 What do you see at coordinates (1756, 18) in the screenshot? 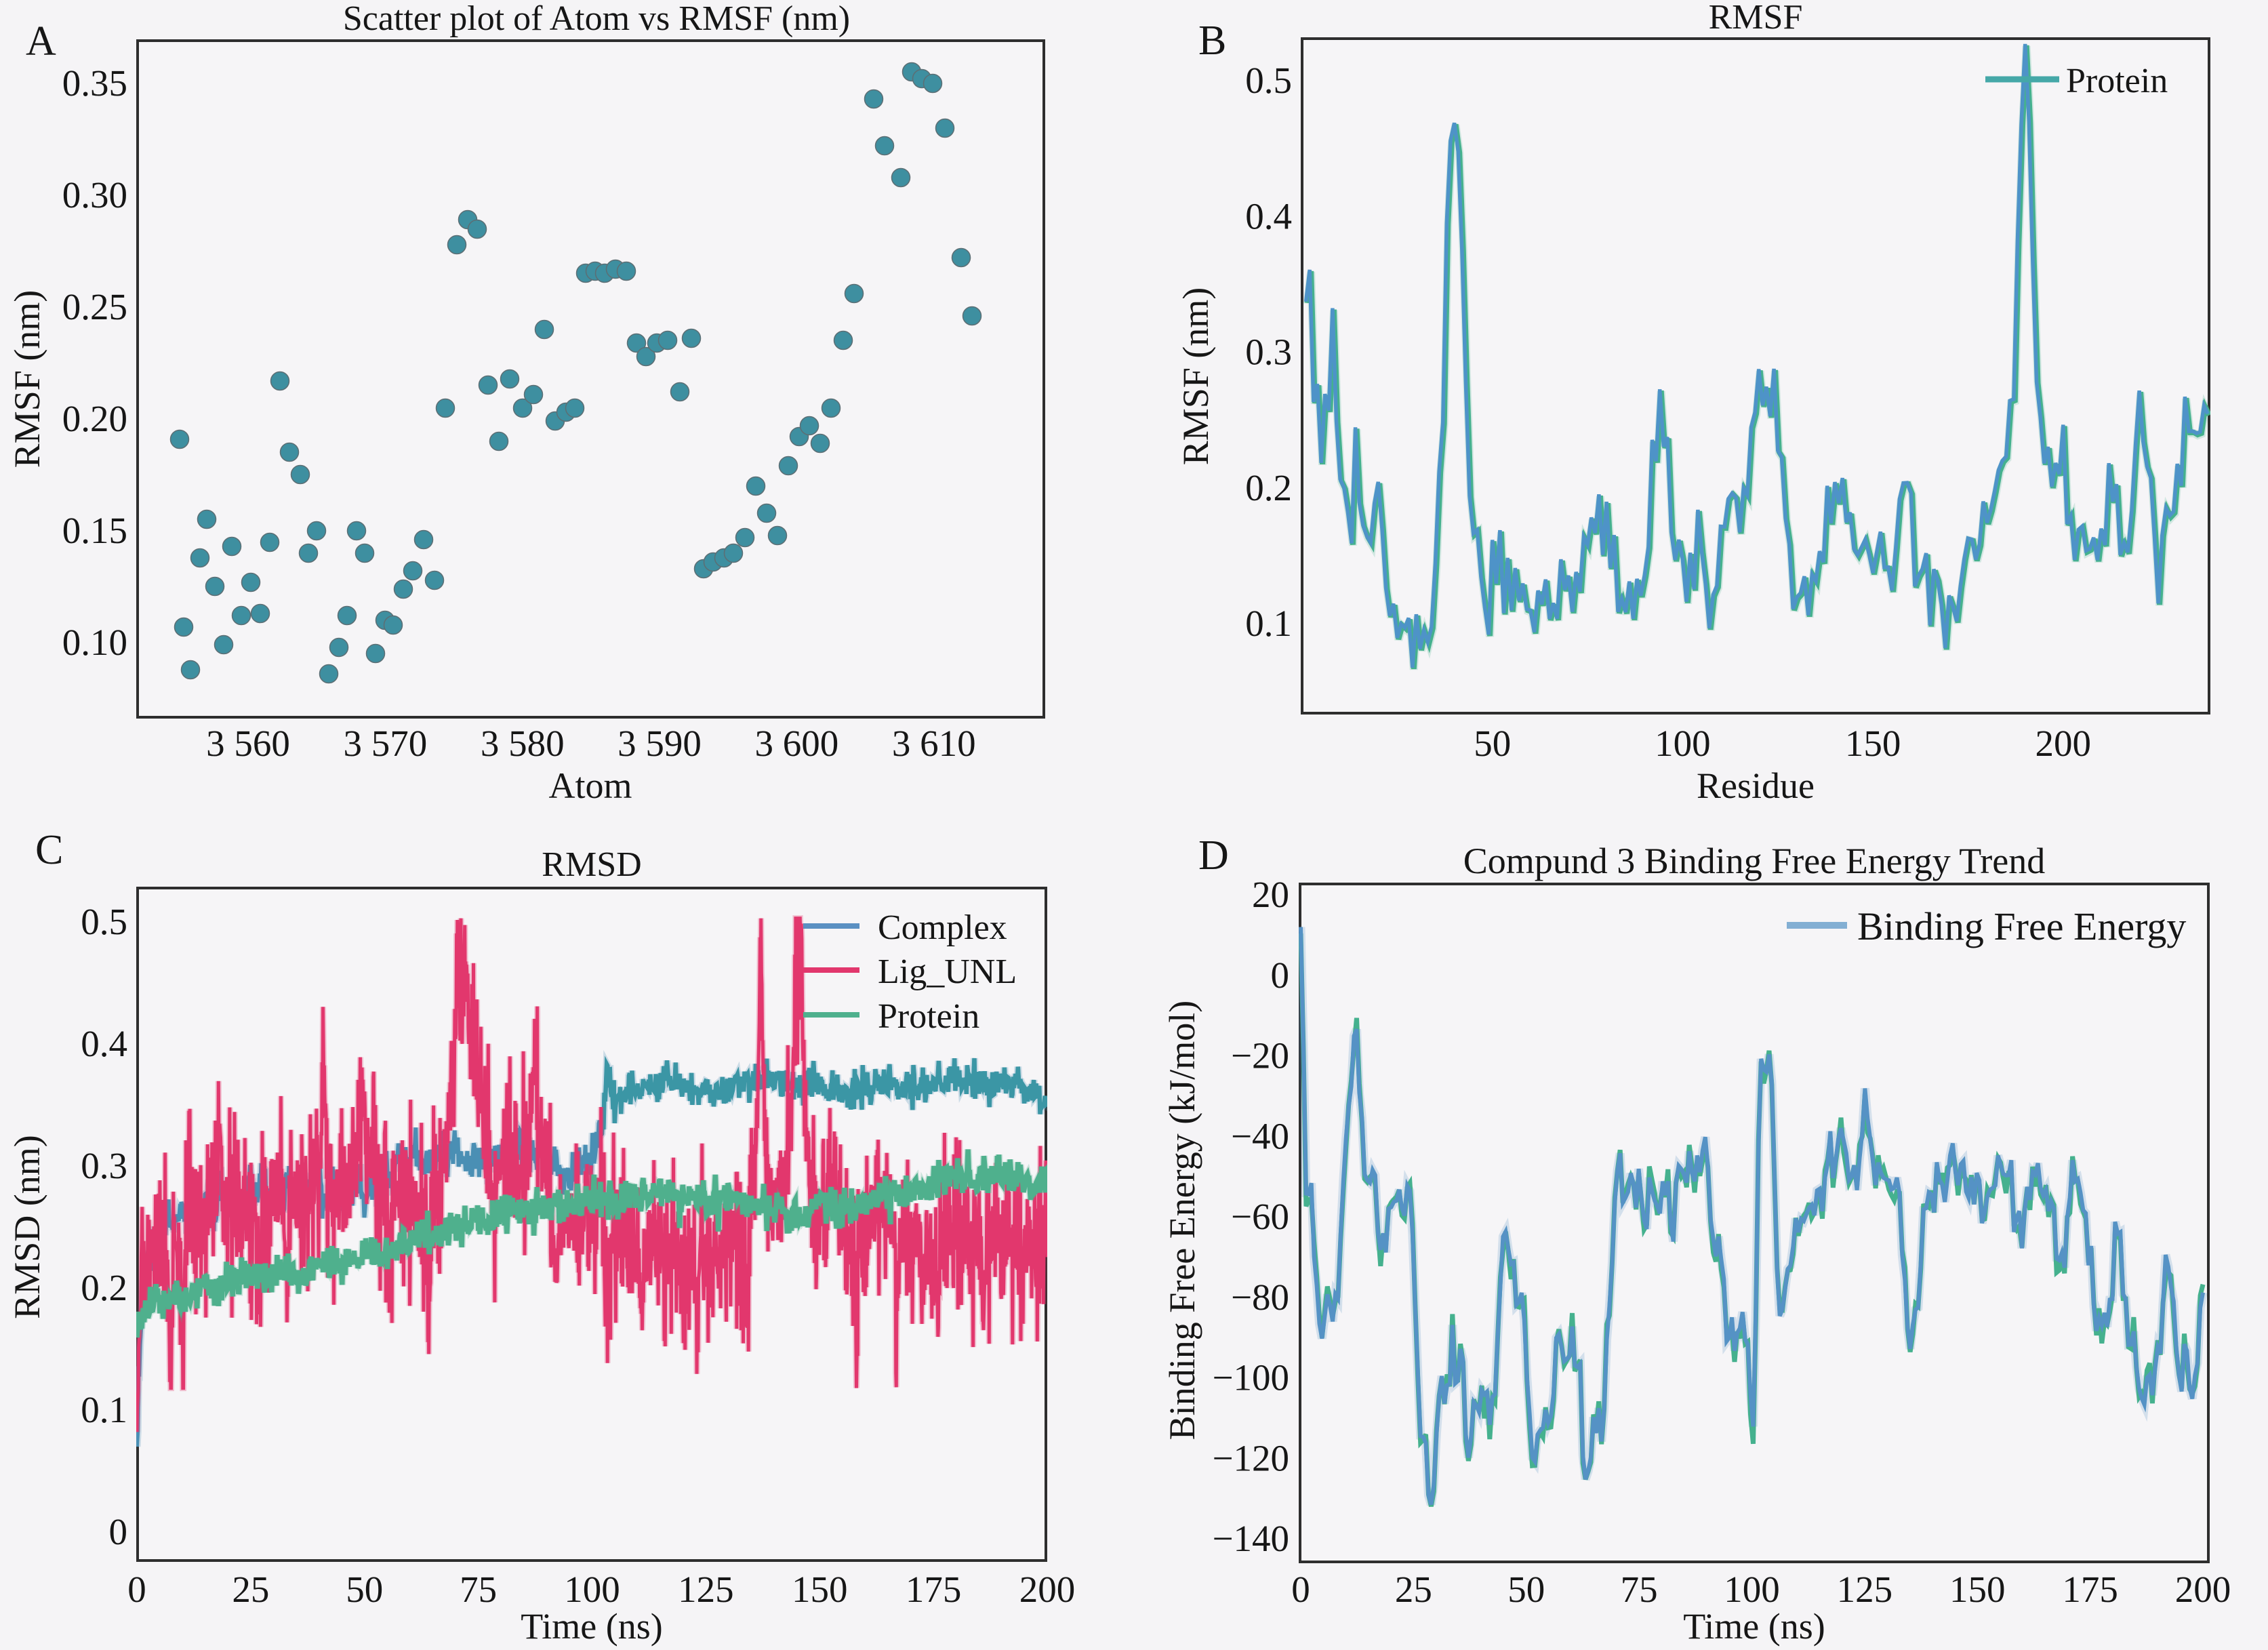
I see `svg-text: RMSF` at bounding box center [1756, 18].